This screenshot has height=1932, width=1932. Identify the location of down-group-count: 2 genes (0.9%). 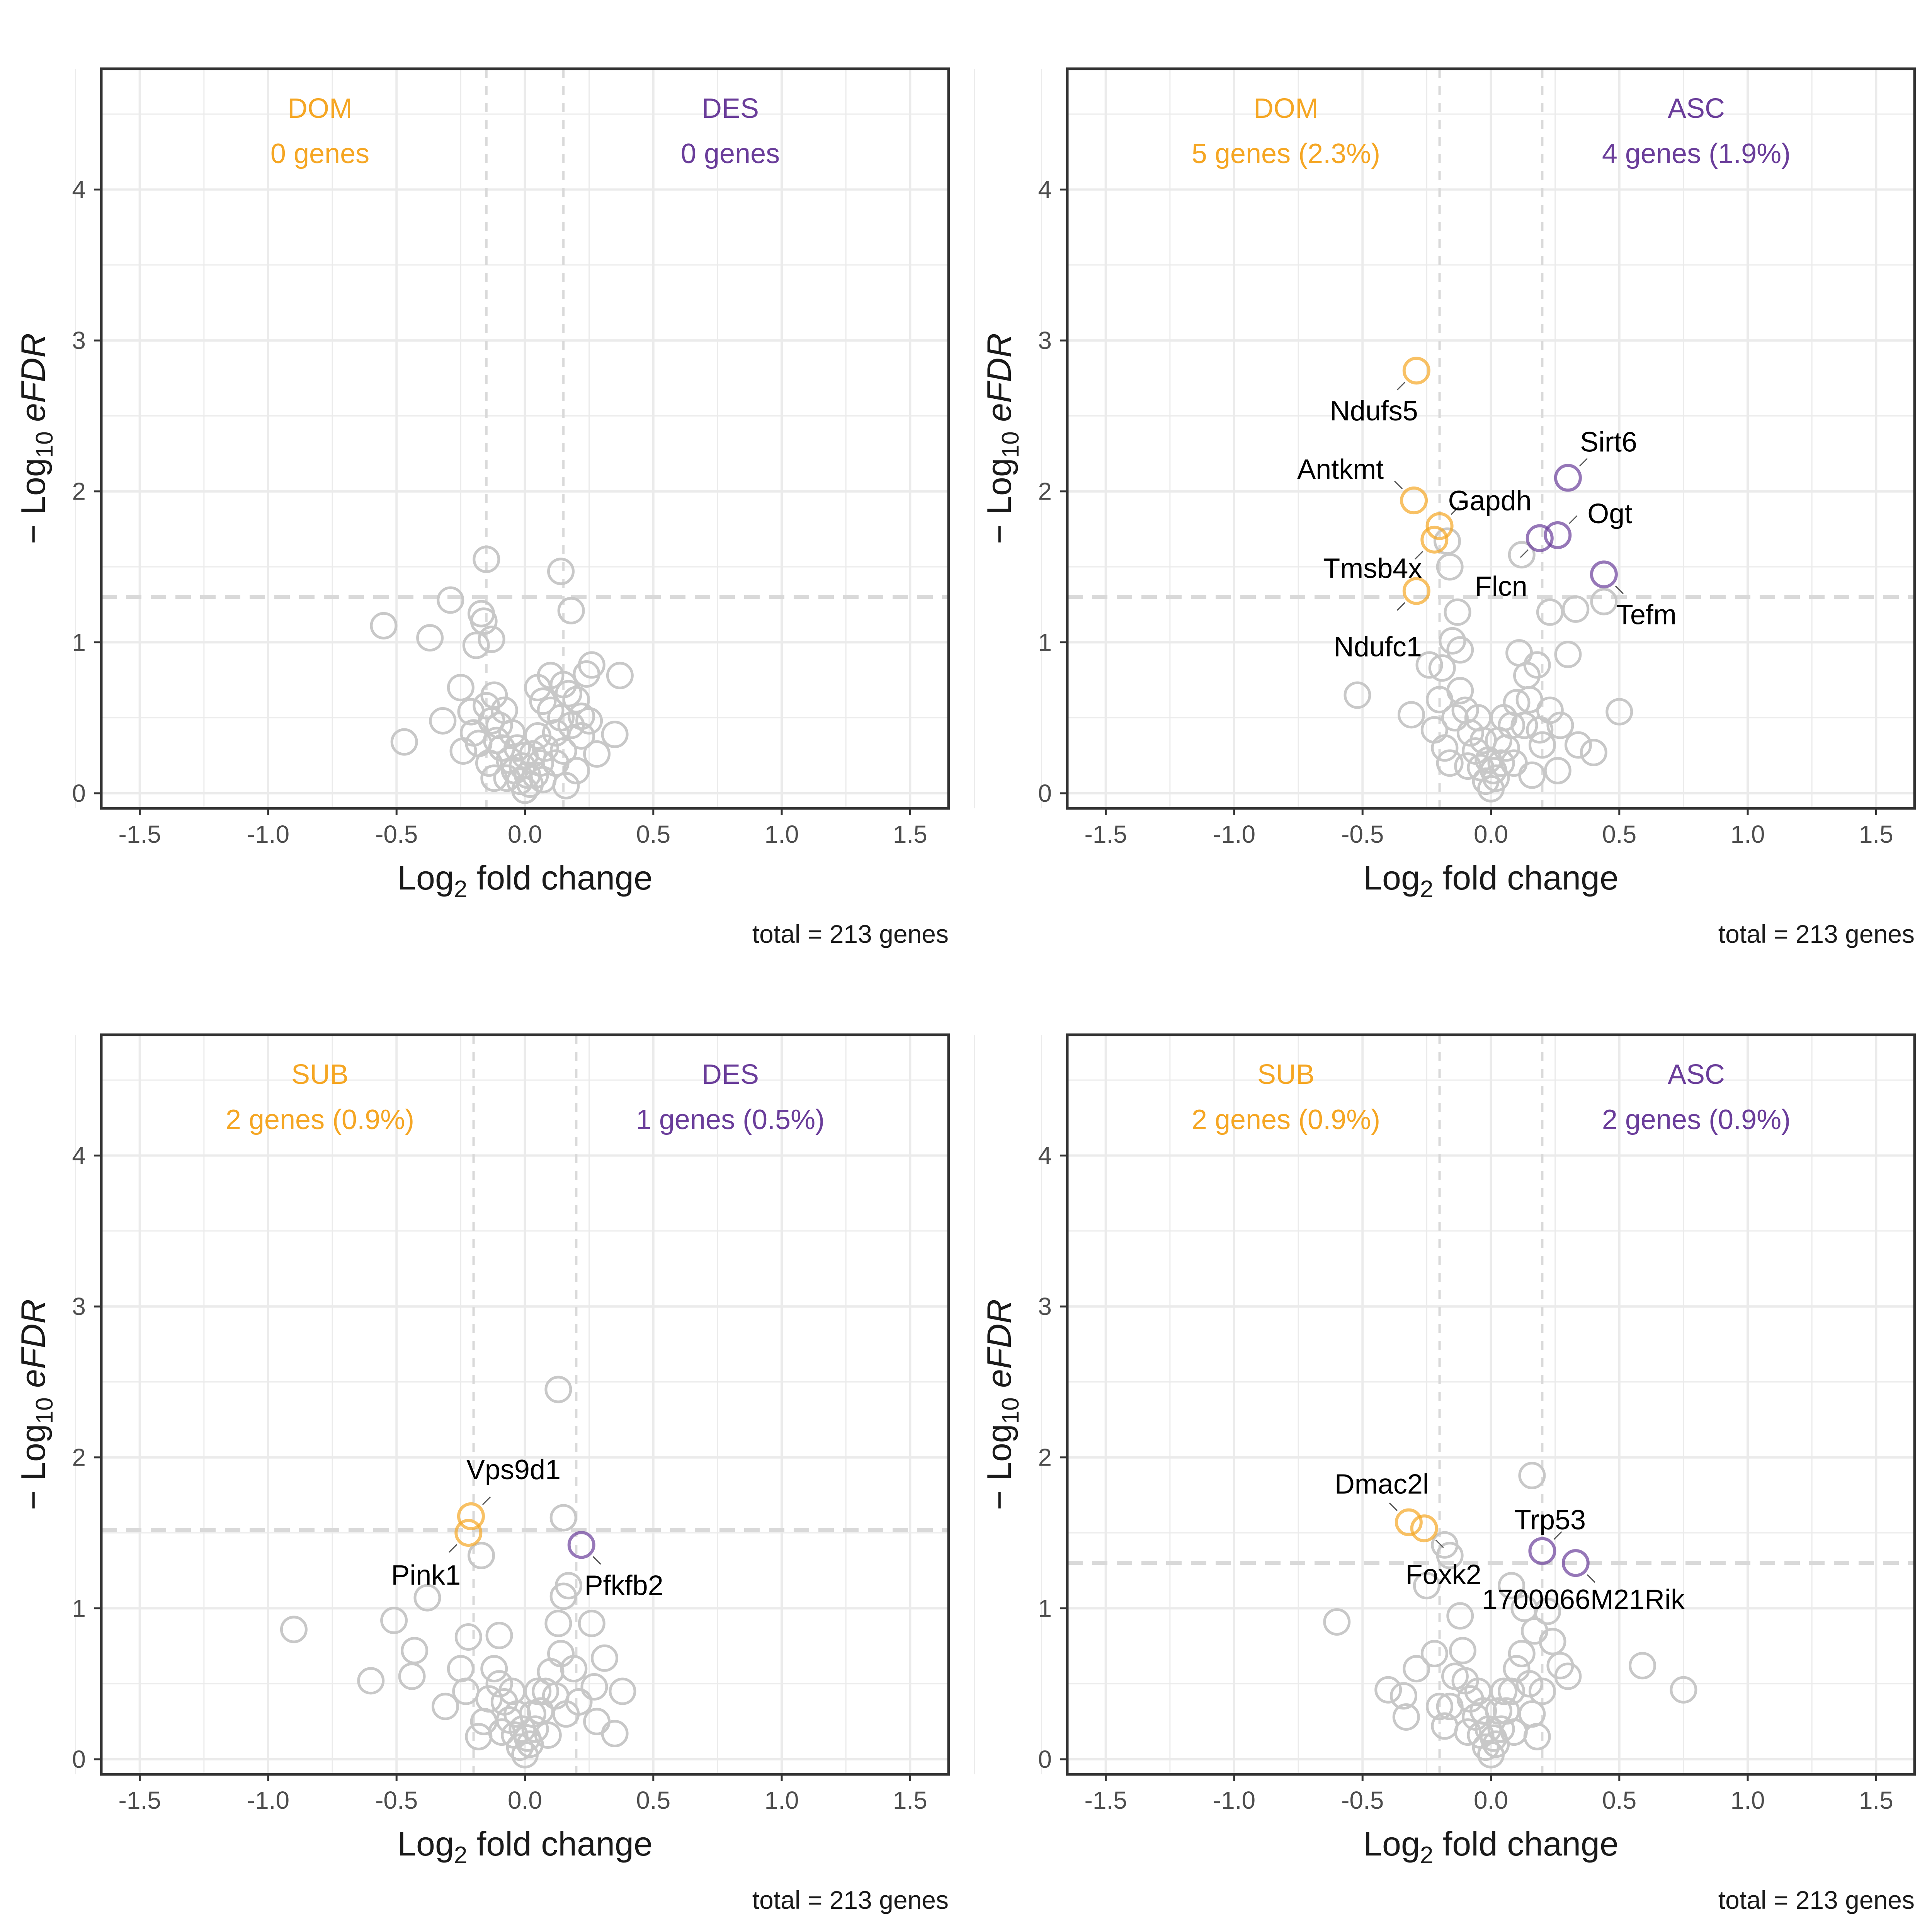
(320, 1120).